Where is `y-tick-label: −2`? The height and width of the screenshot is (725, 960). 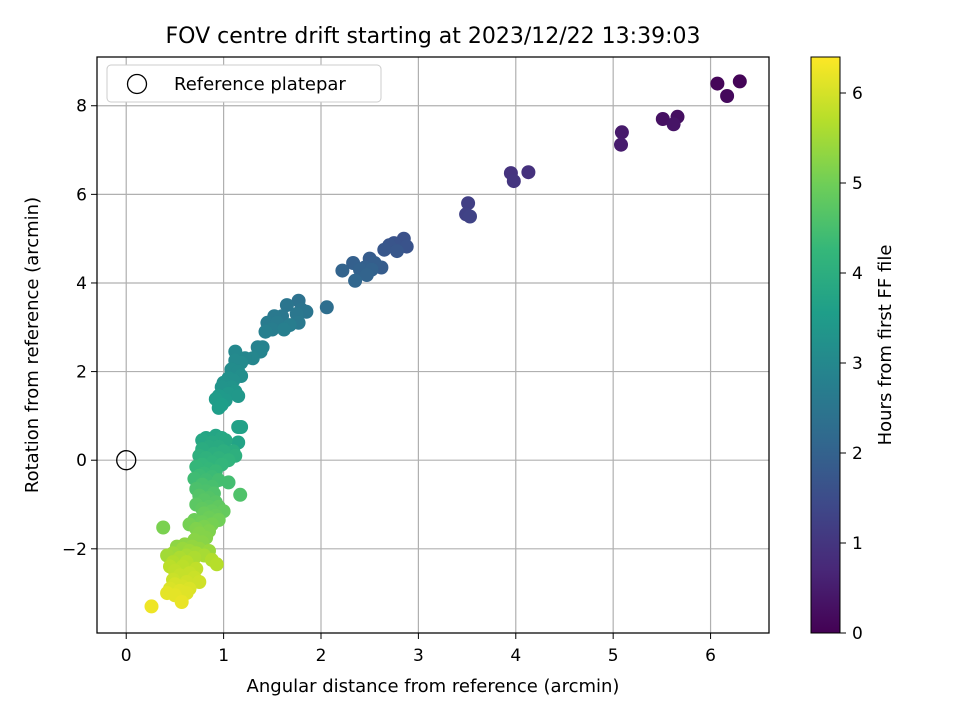 y-tick-label: −2 is located at coordinates (74, 550).